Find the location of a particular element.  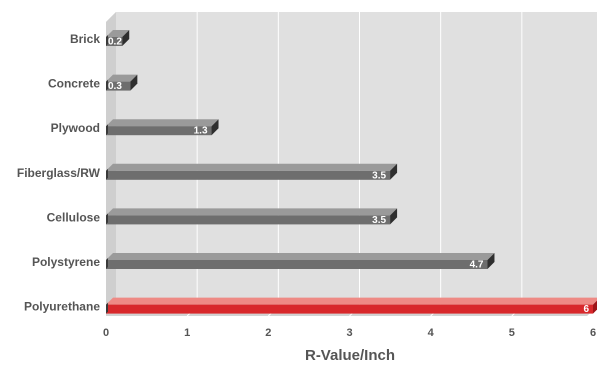

x-tick-label: 2 is located at coordinates (268, 333).